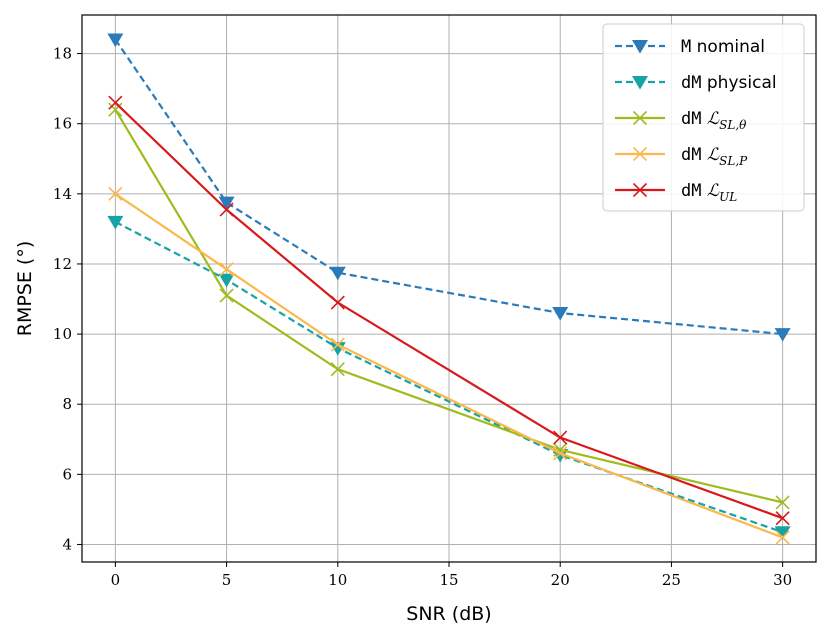 The image size is (831, 642). I want to click on legend-label: dM ℒUL, so click(709, 192).